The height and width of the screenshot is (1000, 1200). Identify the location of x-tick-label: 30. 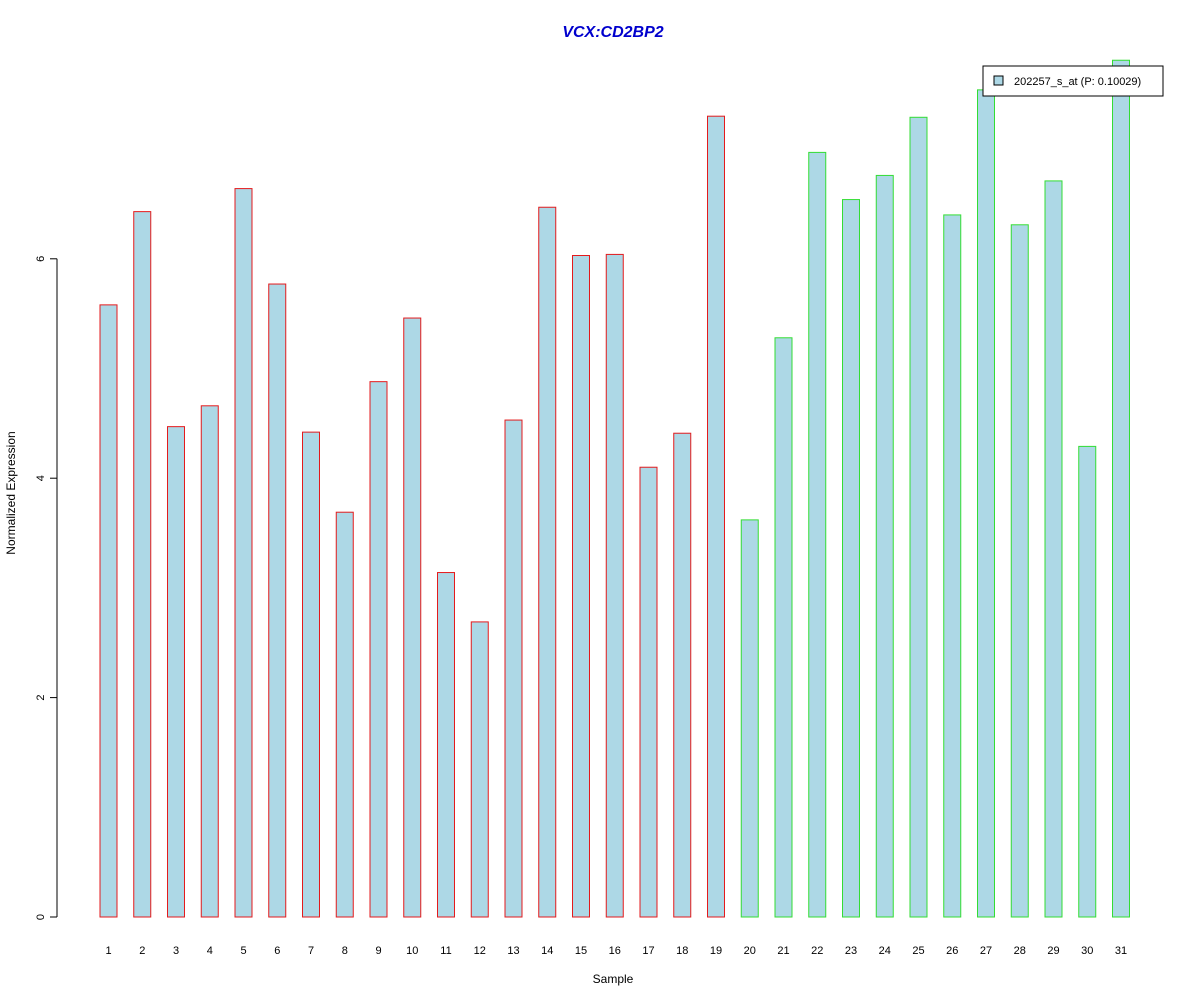
(1087, 951).